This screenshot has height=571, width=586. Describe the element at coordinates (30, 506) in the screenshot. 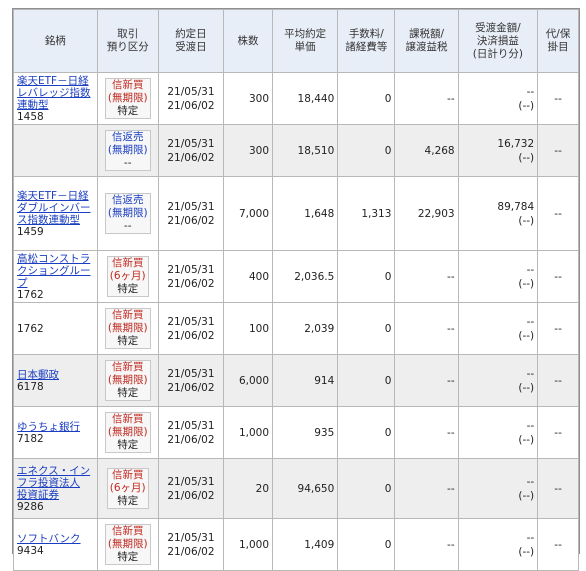

I see `stock-code: 9286` at that location.